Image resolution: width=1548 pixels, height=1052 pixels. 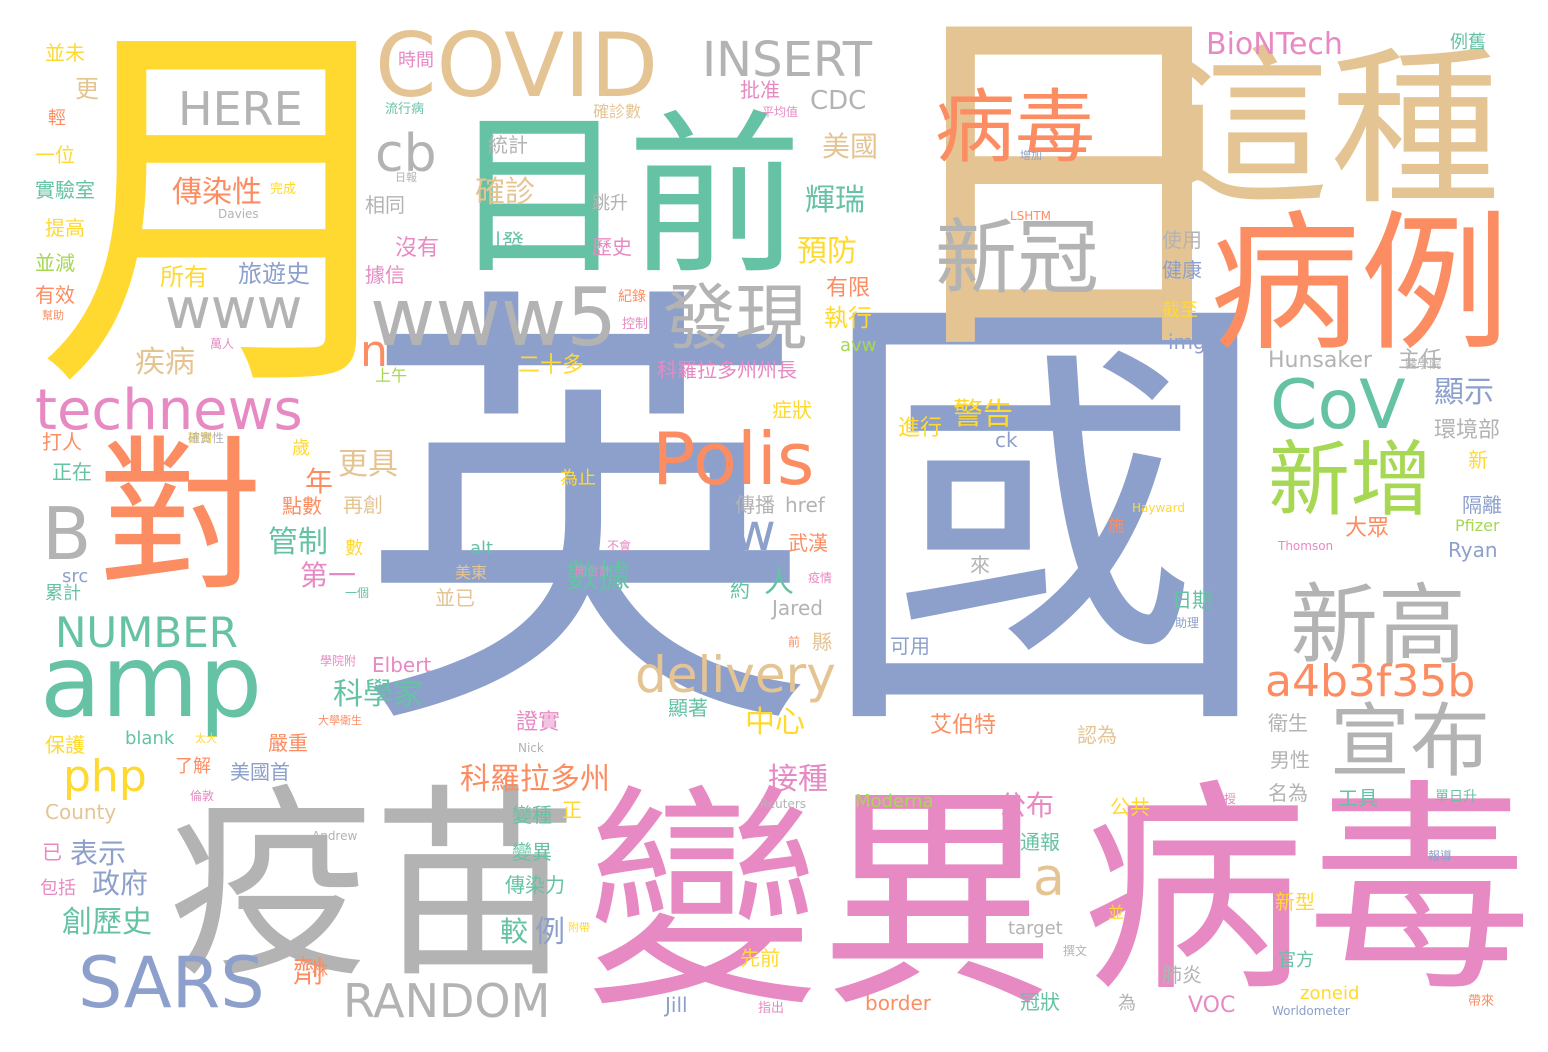 I want to click on word: INSERT, so click(x=787, y=60).